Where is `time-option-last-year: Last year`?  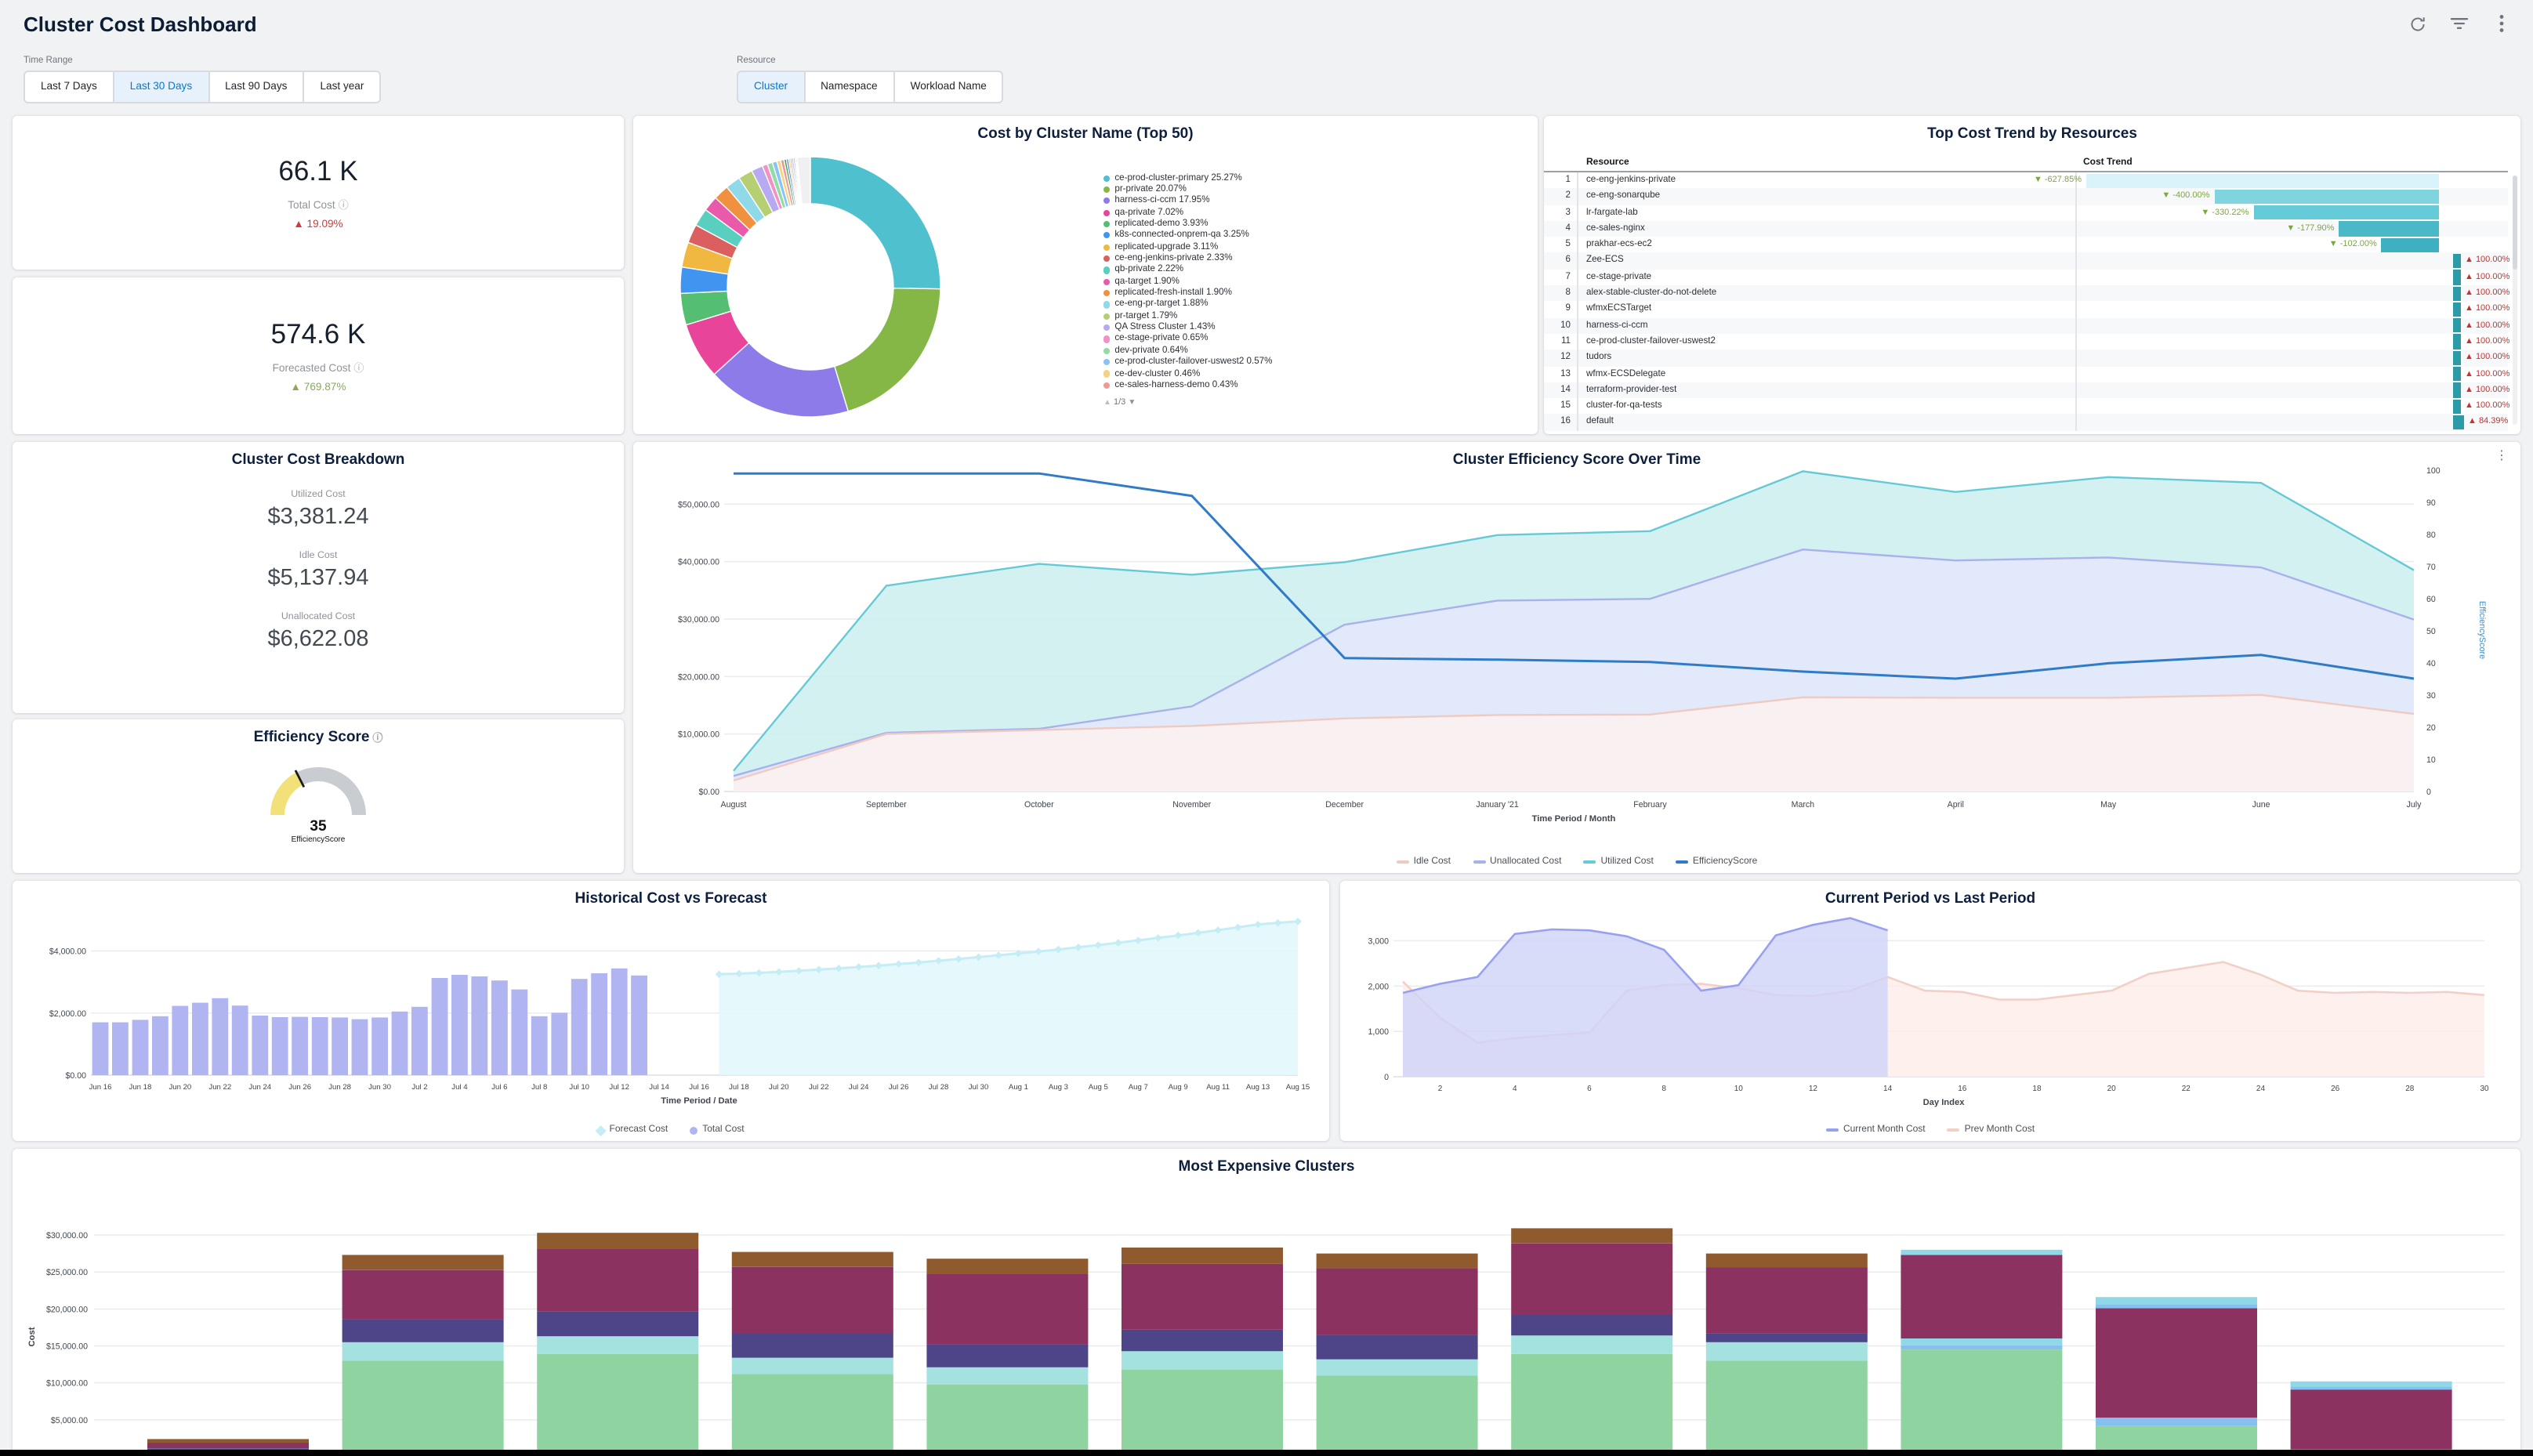
time-option-last-year: Last year is located at coordinates (342, 87).